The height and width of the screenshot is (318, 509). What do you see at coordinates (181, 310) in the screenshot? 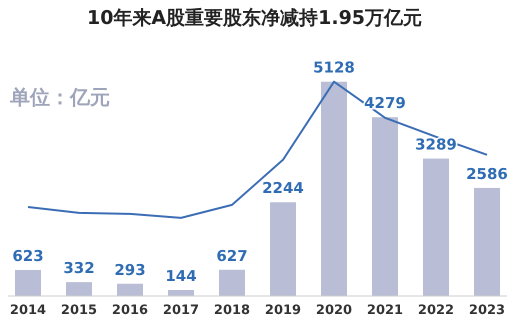
I see `x-tick-label: 2017` at bounding box center [181, 310].